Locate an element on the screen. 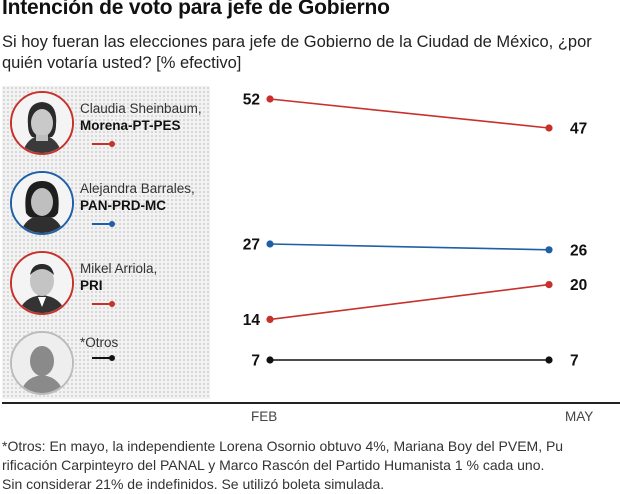  chart-baseline is located at coordinates (311, 403).